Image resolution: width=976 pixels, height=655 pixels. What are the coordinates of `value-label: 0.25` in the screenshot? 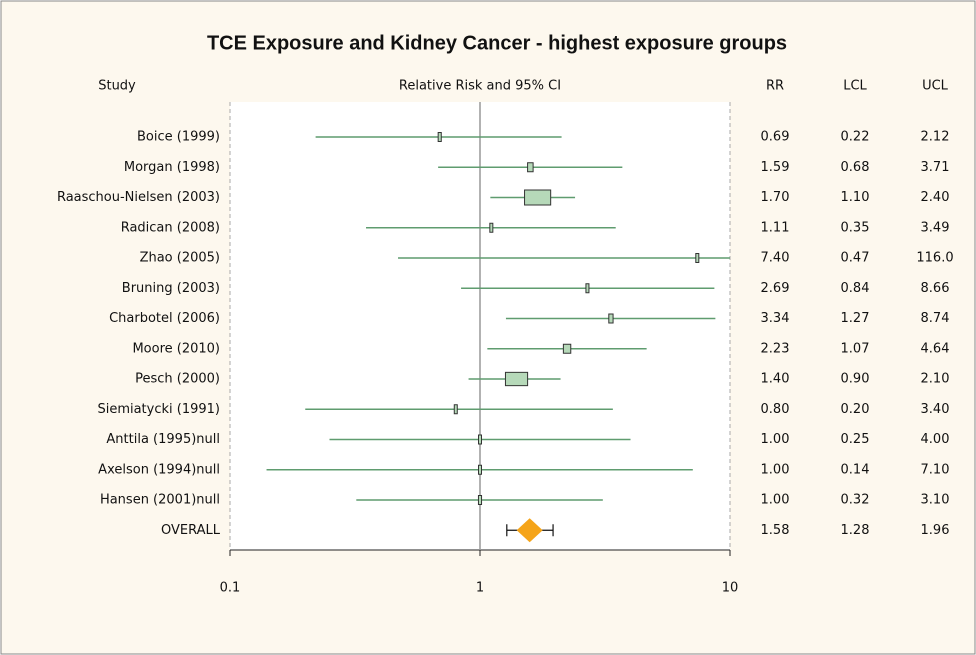 It's located at (855, 439).